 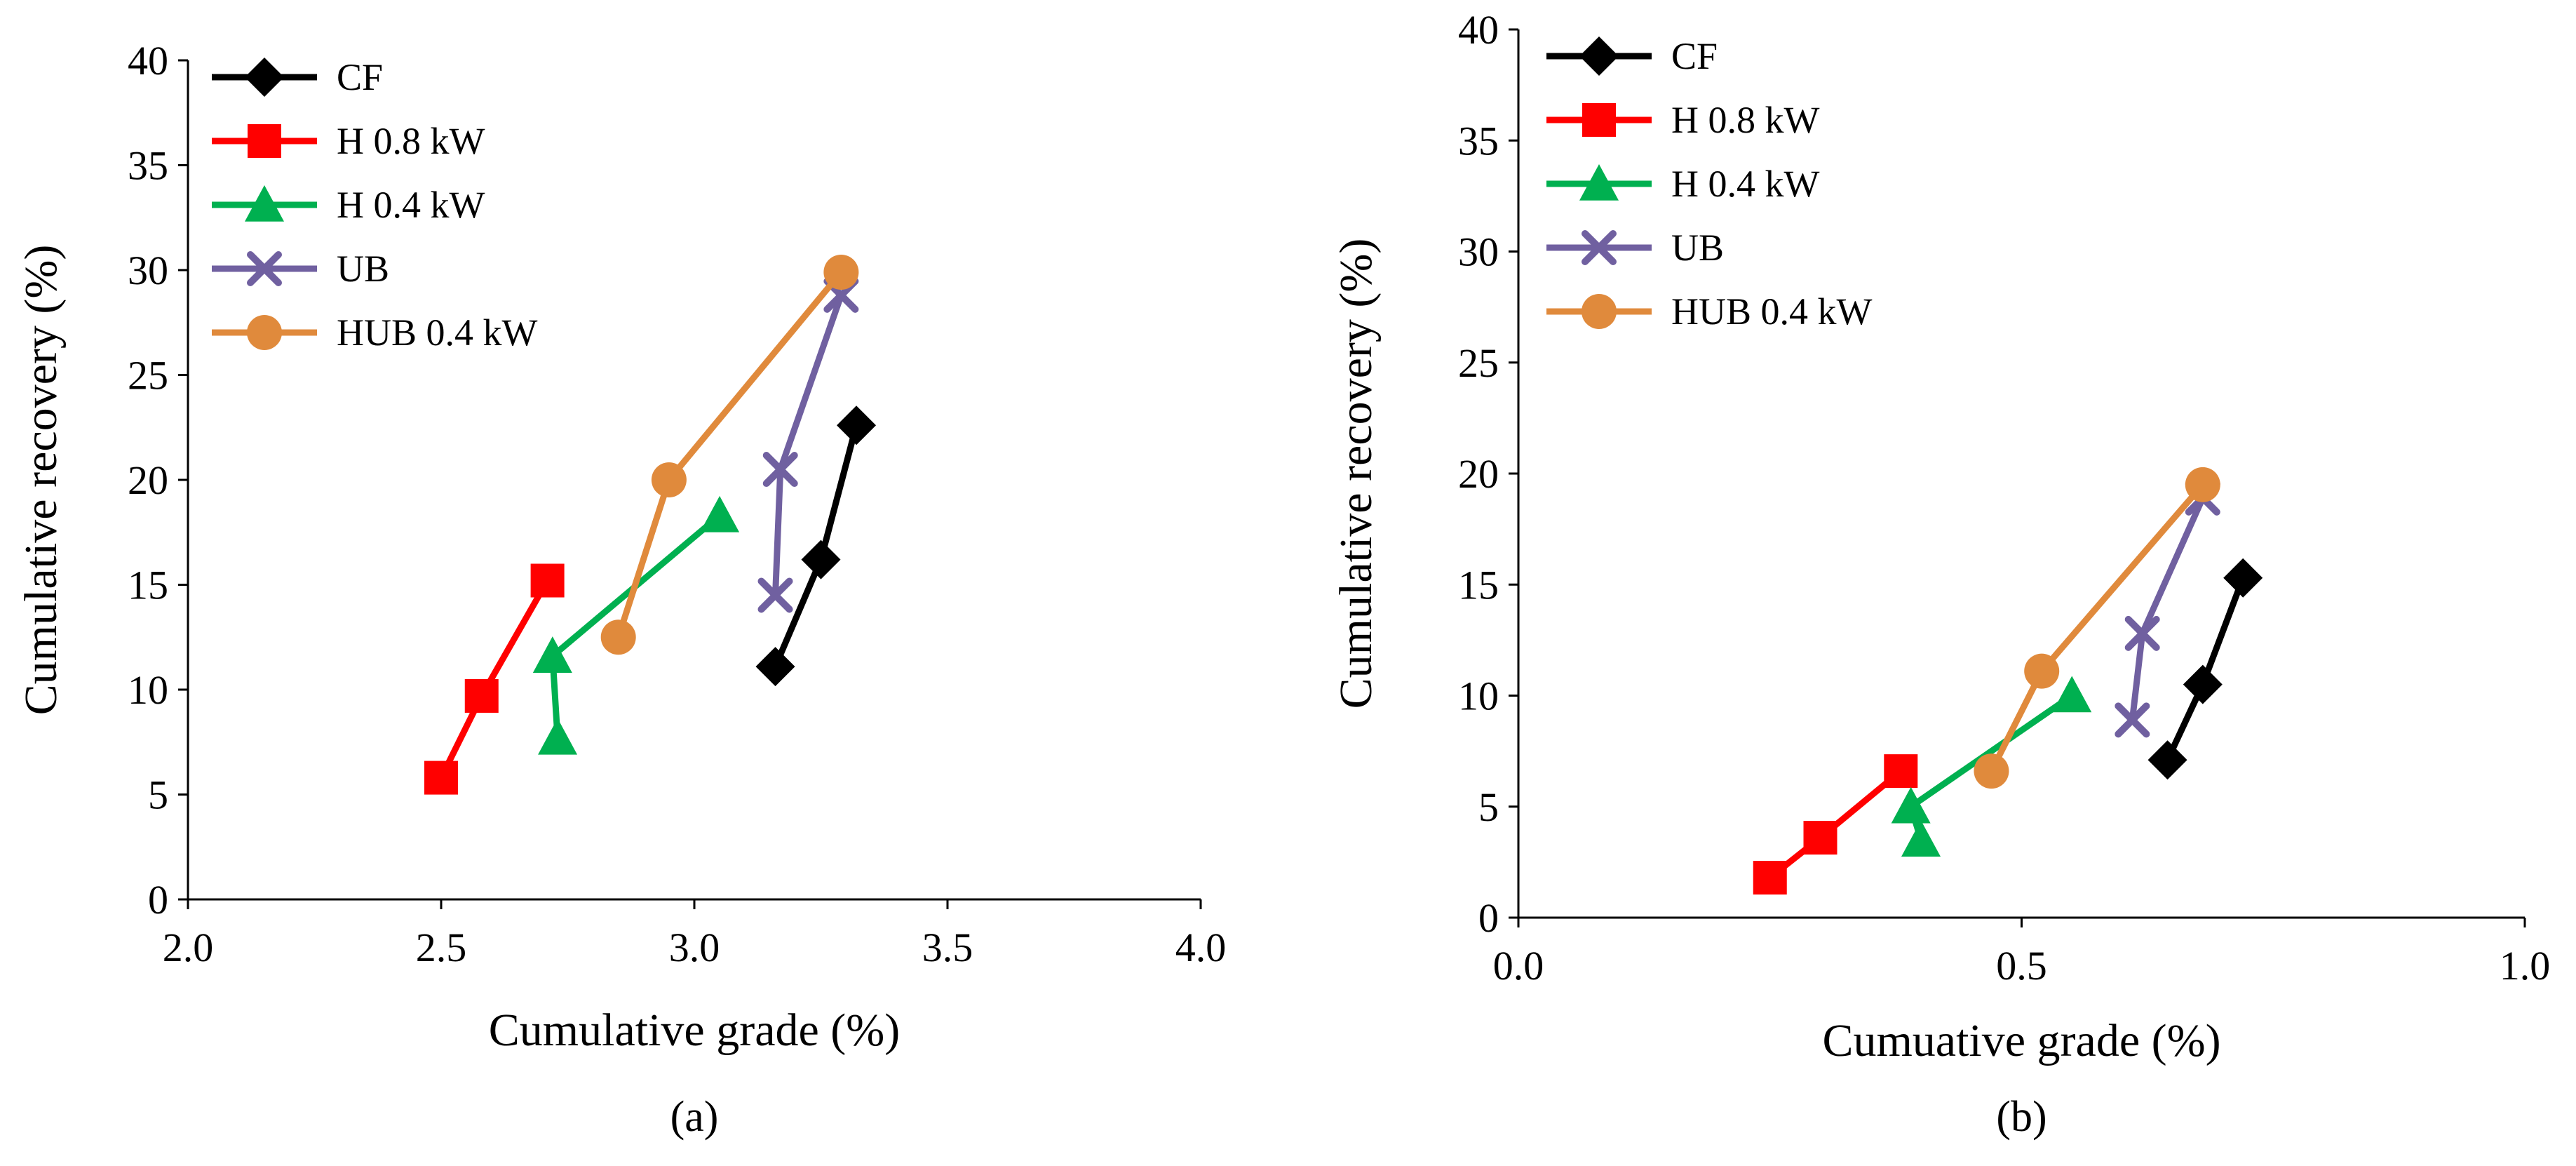 What do you see at coordinates (441, 948) in the screenshot?
I see `x-tick-label: 2.5` at bounding box center [441, 948].